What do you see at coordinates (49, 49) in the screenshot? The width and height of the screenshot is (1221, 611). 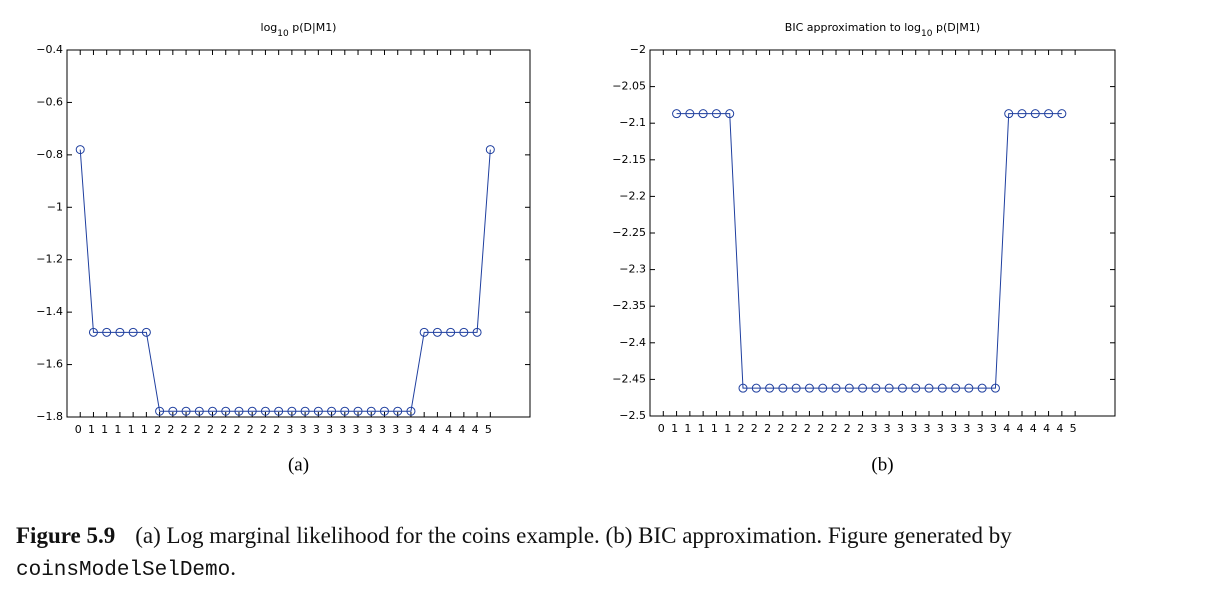 I see `y-tick-label: −0.4` at bounding box center [49, 49].